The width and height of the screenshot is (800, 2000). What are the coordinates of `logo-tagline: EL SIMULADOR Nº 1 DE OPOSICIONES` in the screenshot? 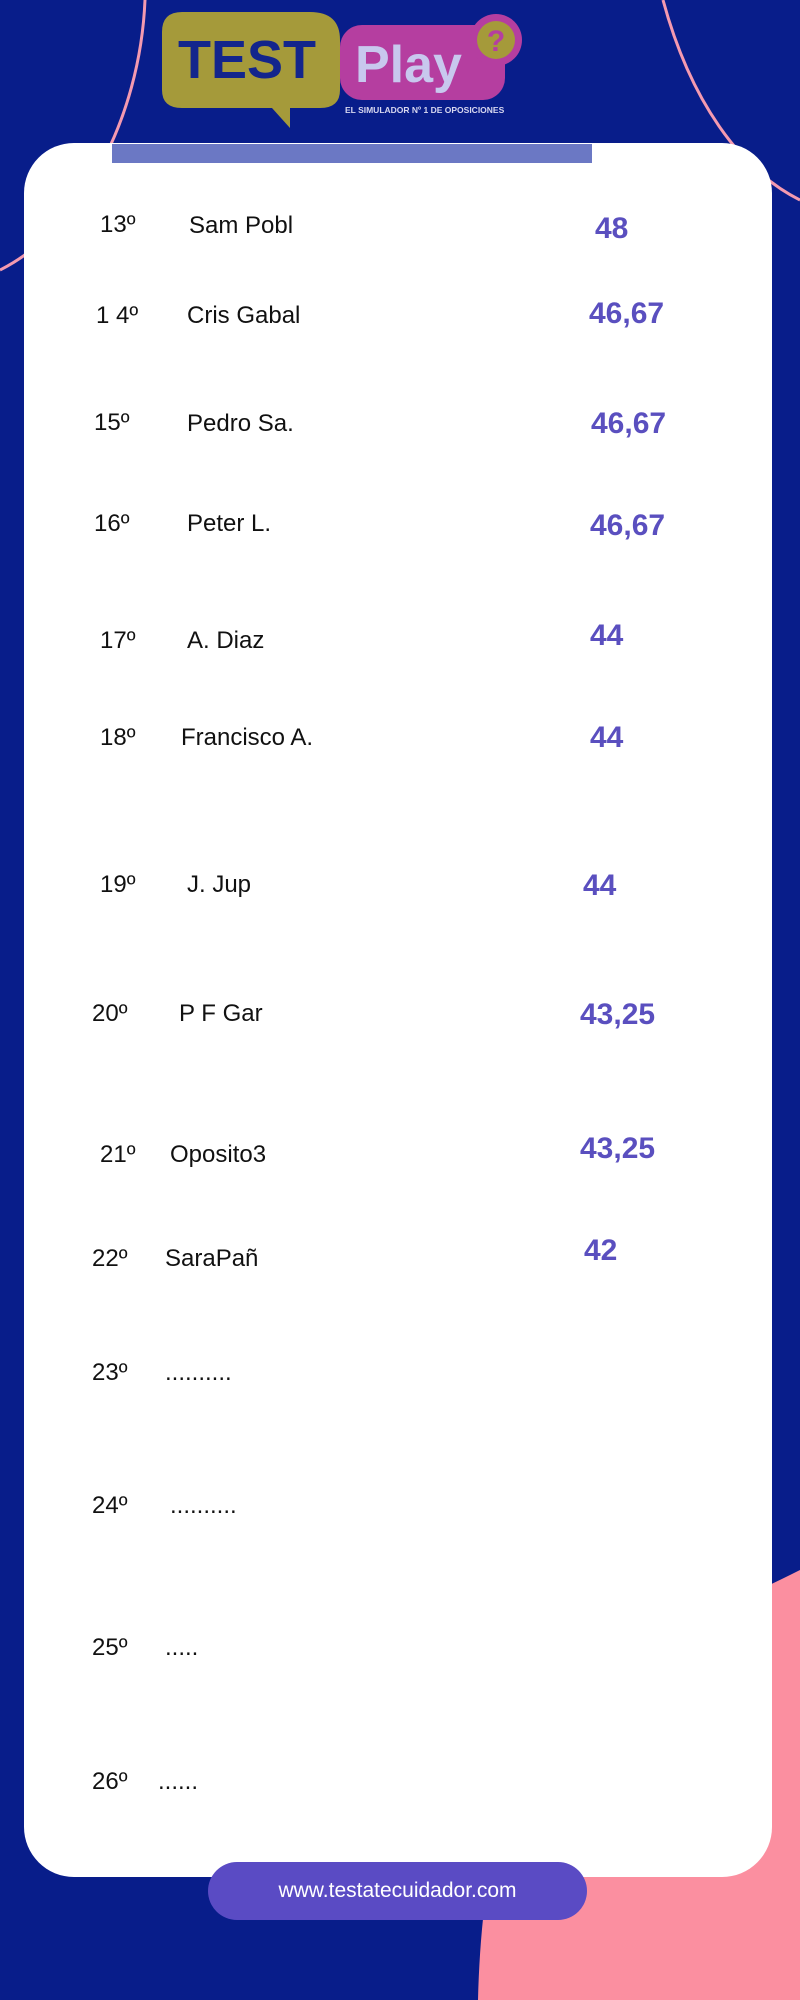 It's located at (425, 110).